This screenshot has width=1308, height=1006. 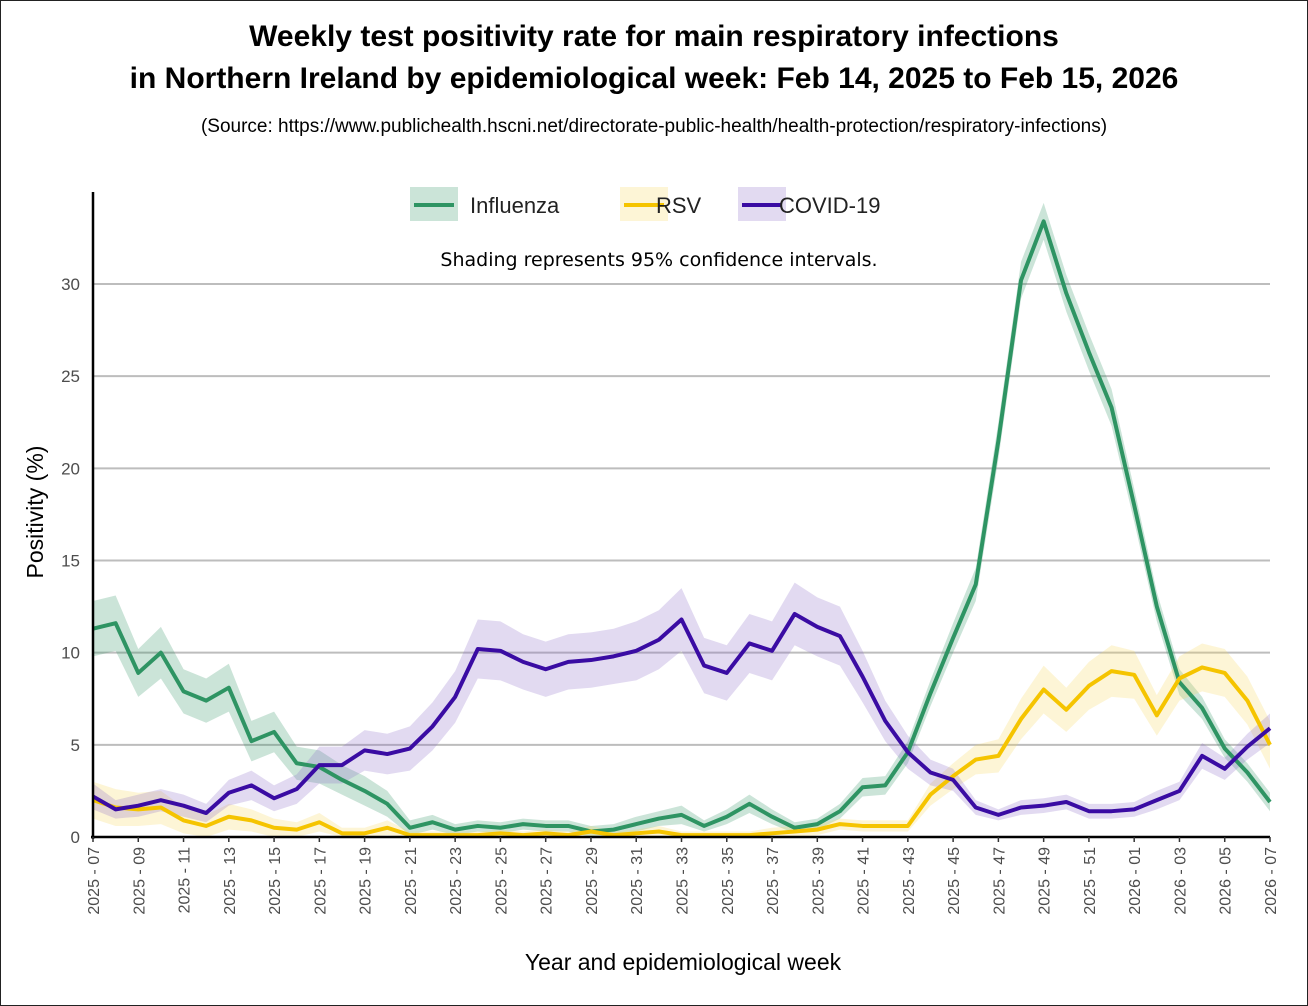 What do you see at coordinates (773, 881) in the screenshot?
I see `x-tick-label: 2025 - 37` at bounding box center [773, 881].